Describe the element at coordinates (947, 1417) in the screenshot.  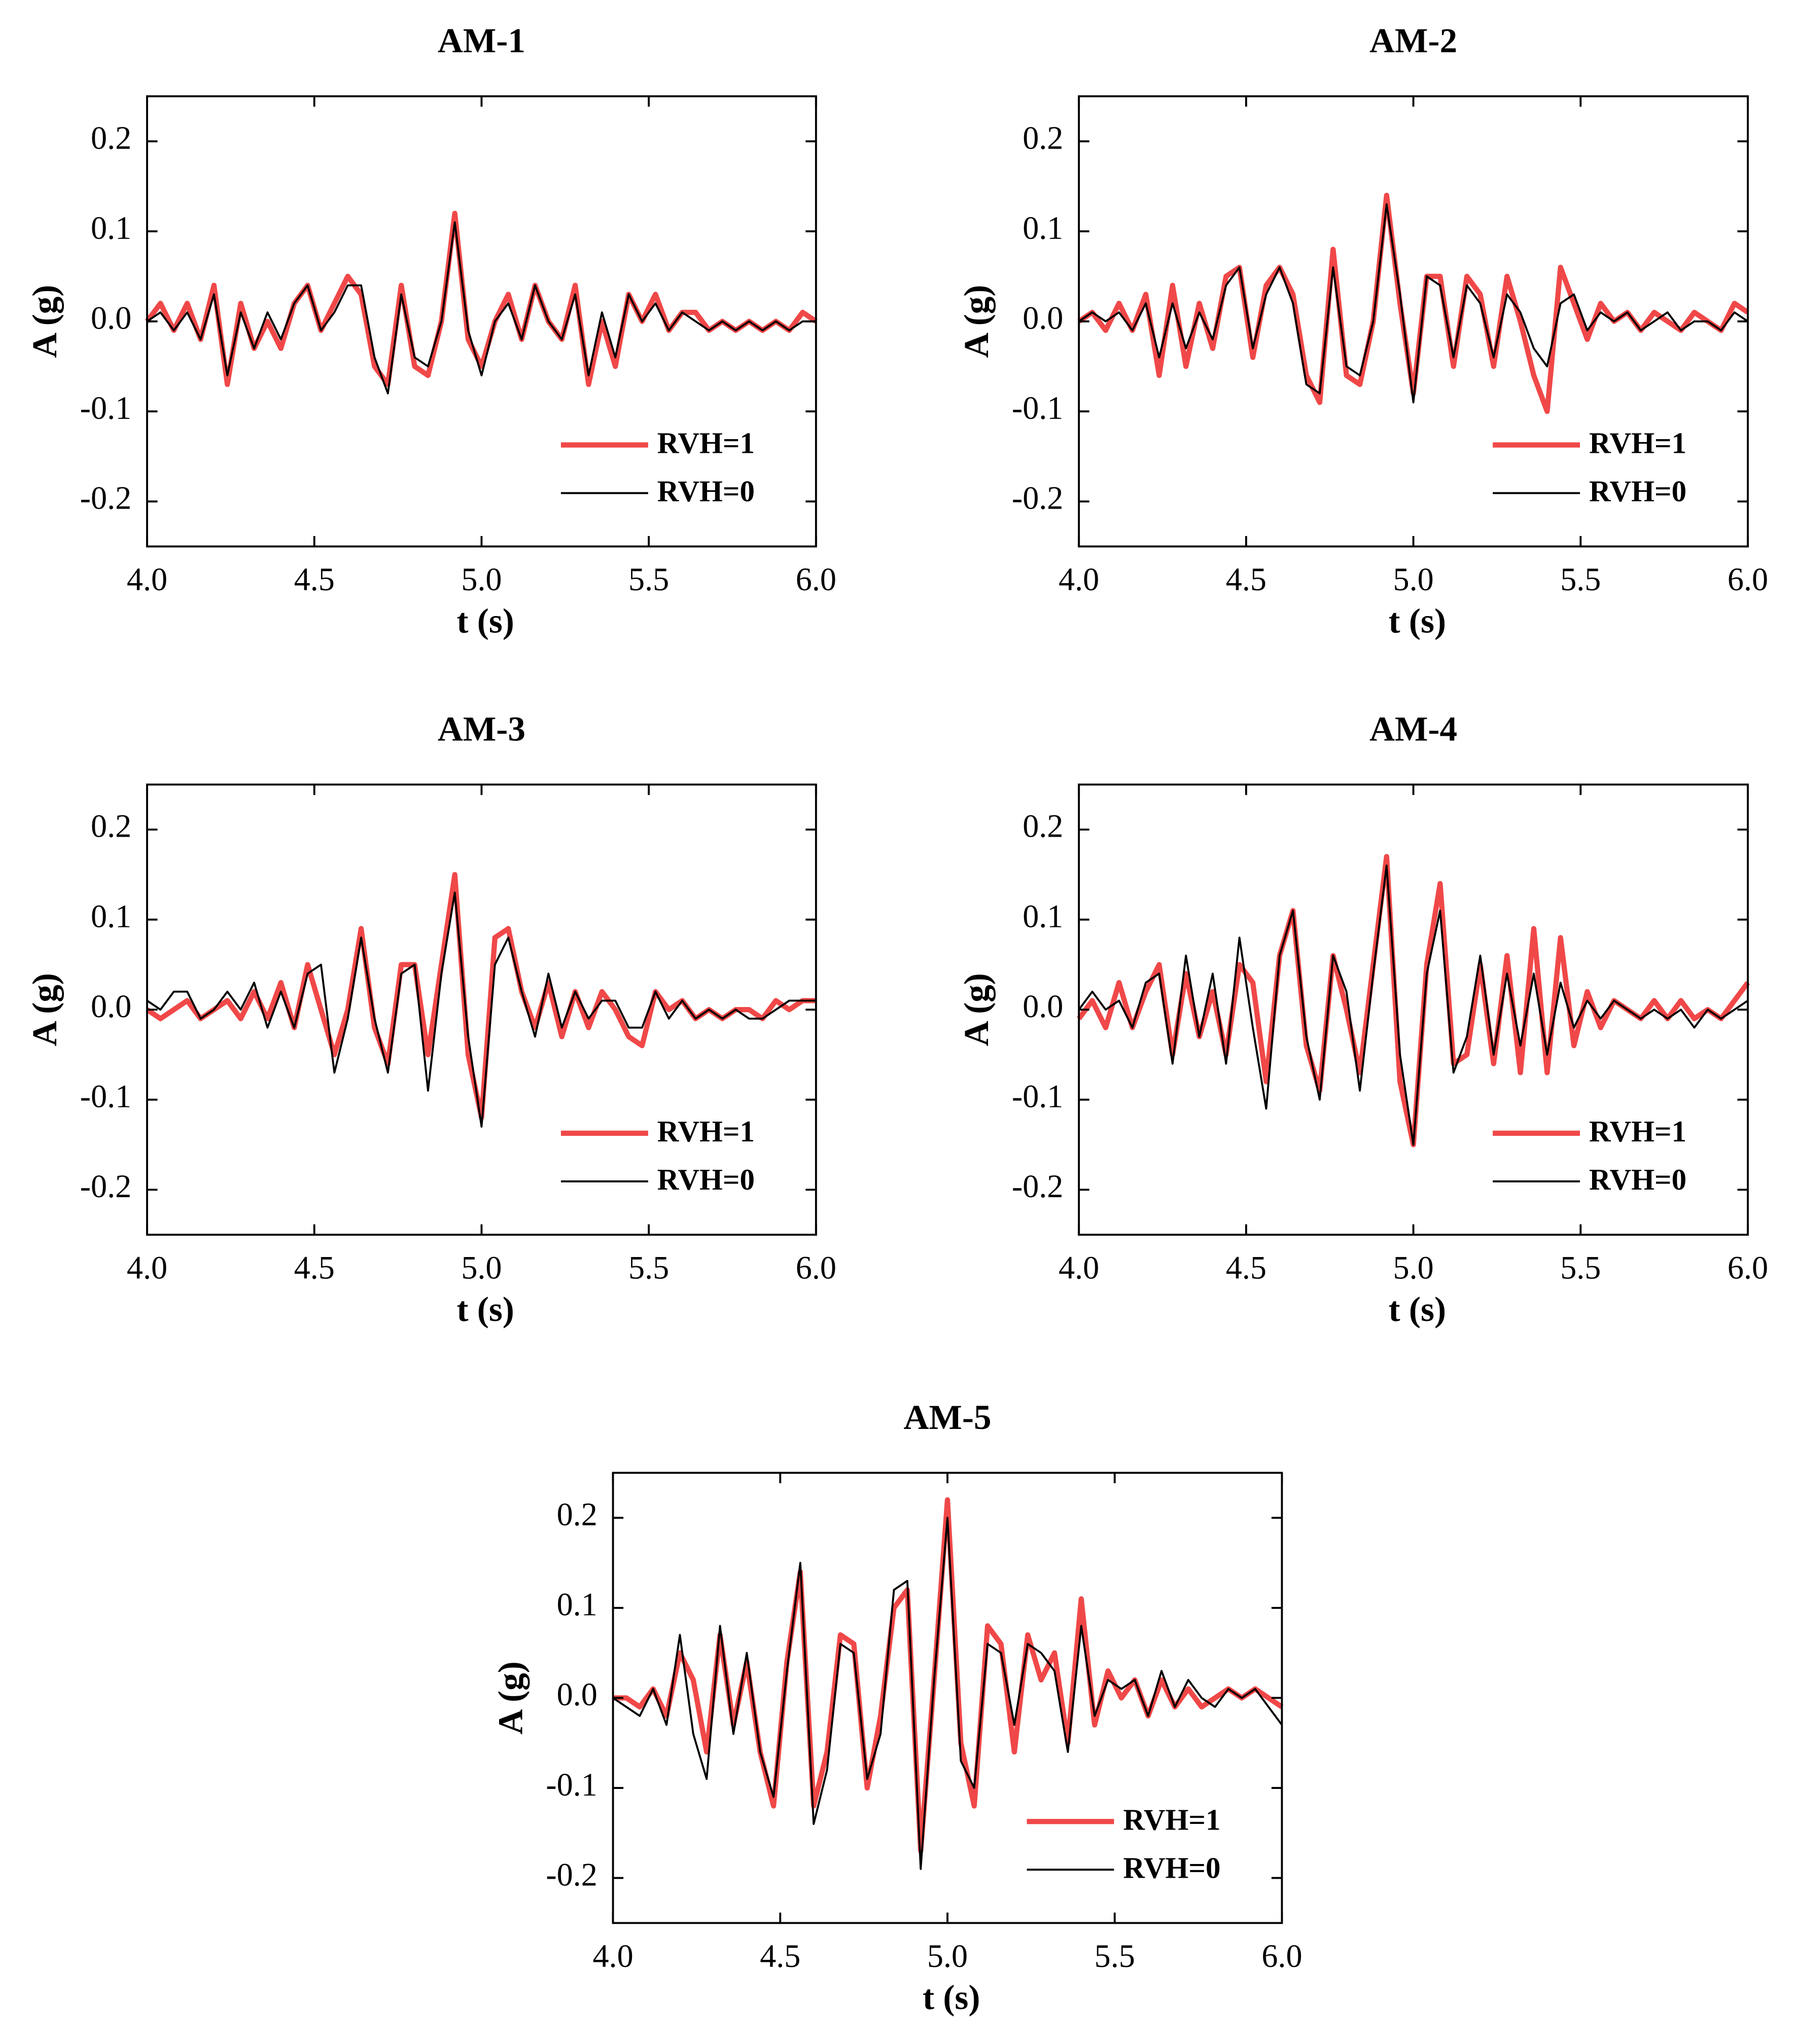
I see `chart-title: AM-5` at that location.